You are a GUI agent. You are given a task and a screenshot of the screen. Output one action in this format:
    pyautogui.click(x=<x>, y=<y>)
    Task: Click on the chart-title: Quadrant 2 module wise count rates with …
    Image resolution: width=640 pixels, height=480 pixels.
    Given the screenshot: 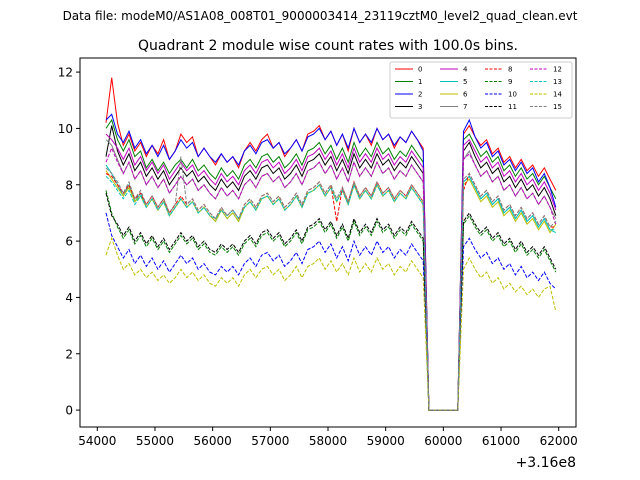 What is the action you would take?
    pyautogui.click(x=328, y=46)
    